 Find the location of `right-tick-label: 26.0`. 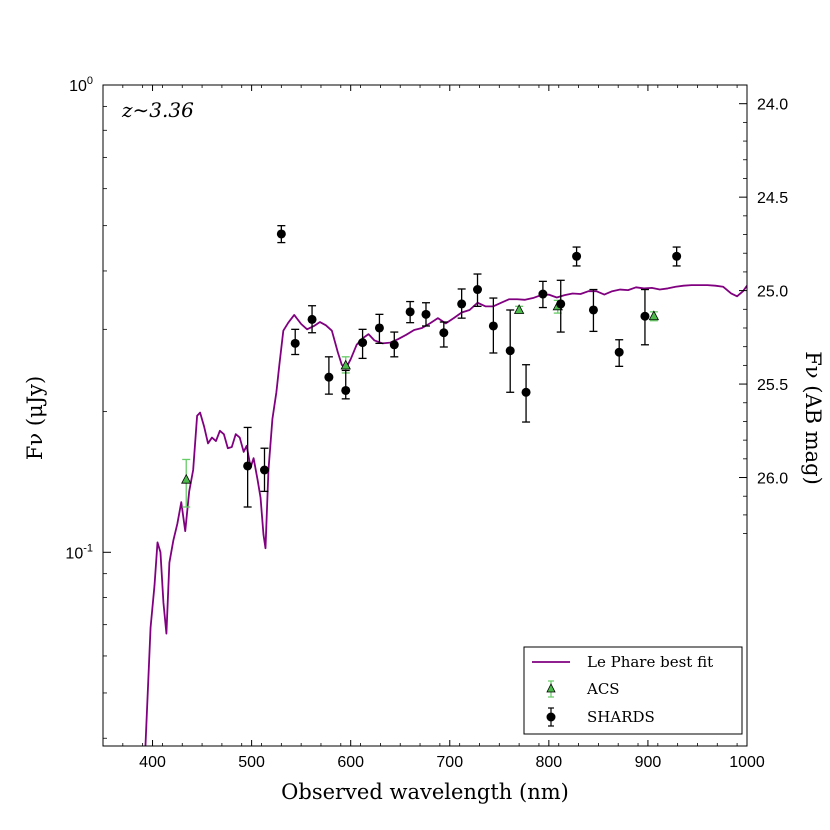

right-tick-label: 26.0 is located at coordinates (772, 479).